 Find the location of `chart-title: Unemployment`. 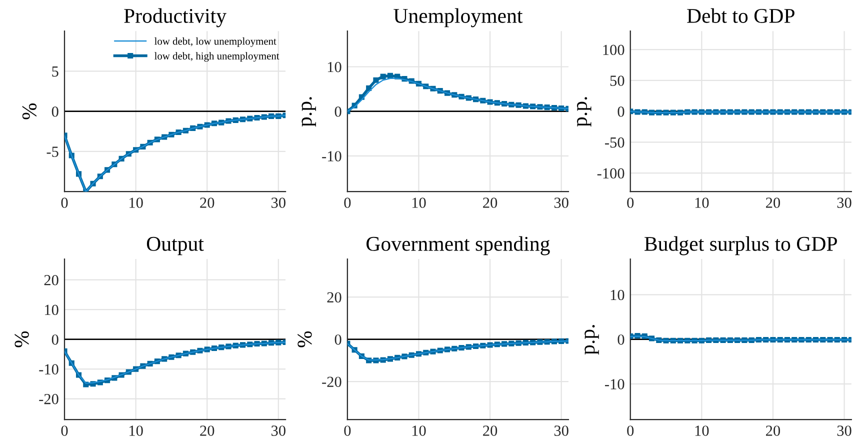

chart-title: Unemployment is located at coordinates (458, 18).